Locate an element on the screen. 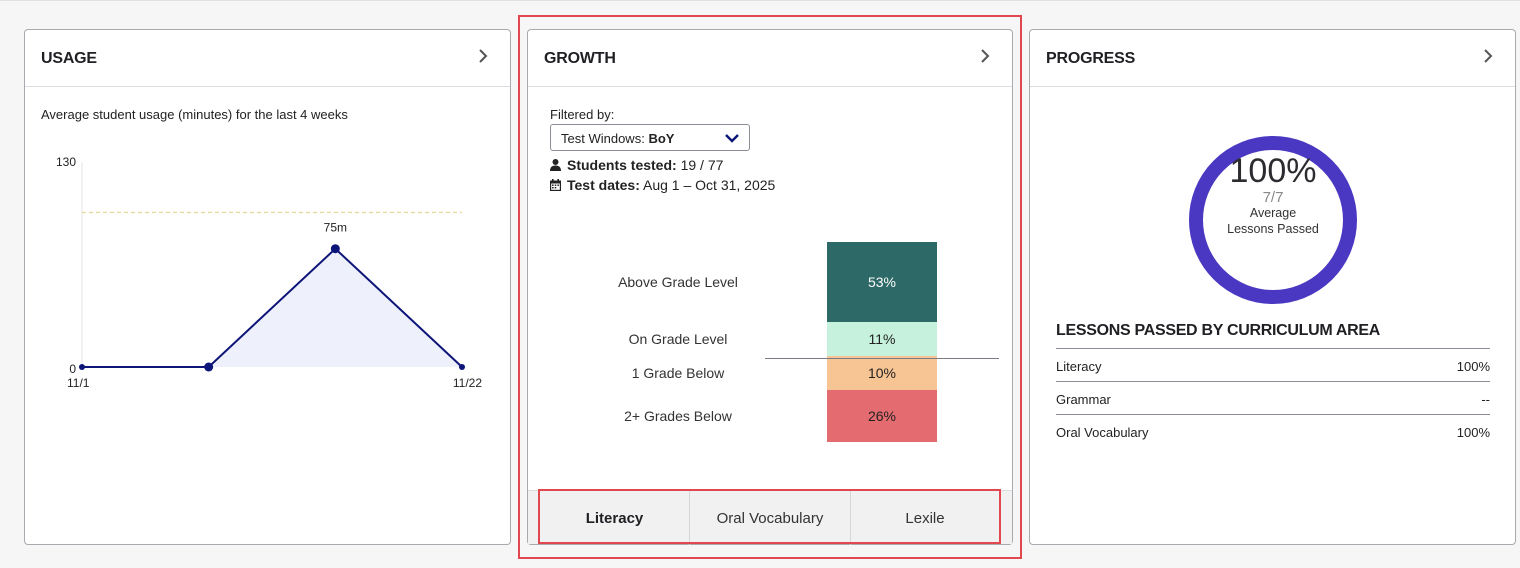 This screenshot has width=1520, height=568. progress-ring is located at coordinates (1273, 220).